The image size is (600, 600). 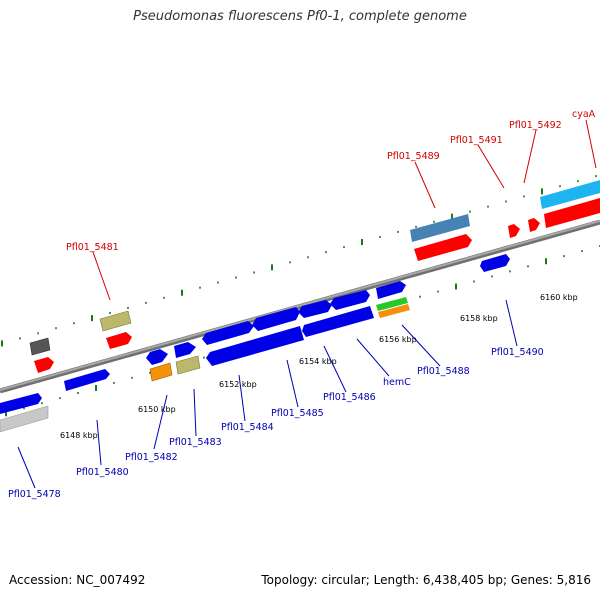 What do you see at coordinates (559, 297) in the screenshot?
I see `scale-label: 6160 kbp` at bounding box center [559, 297].